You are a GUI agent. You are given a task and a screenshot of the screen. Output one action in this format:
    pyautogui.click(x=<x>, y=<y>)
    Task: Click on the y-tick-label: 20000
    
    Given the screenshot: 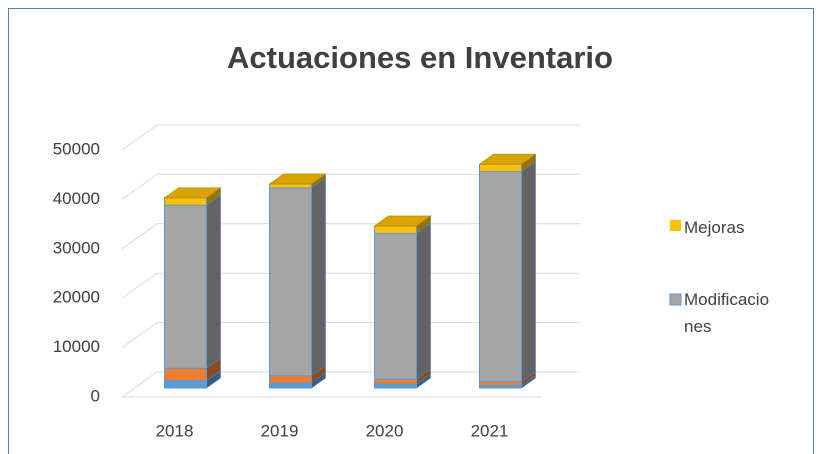 What is the action you would take?
    pyautogui.click(x=76, y=297)
    